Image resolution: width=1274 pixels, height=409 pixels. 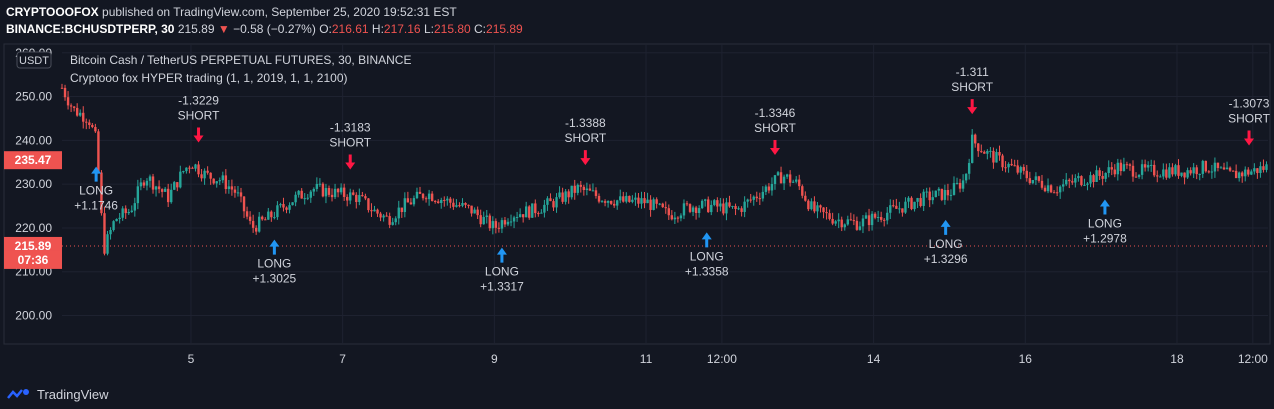 What do you see at coordinates (52, 12) in the screenshot?
I see `publisher-name: CRYPTOOOFOX` at bounding box center [52, 12].